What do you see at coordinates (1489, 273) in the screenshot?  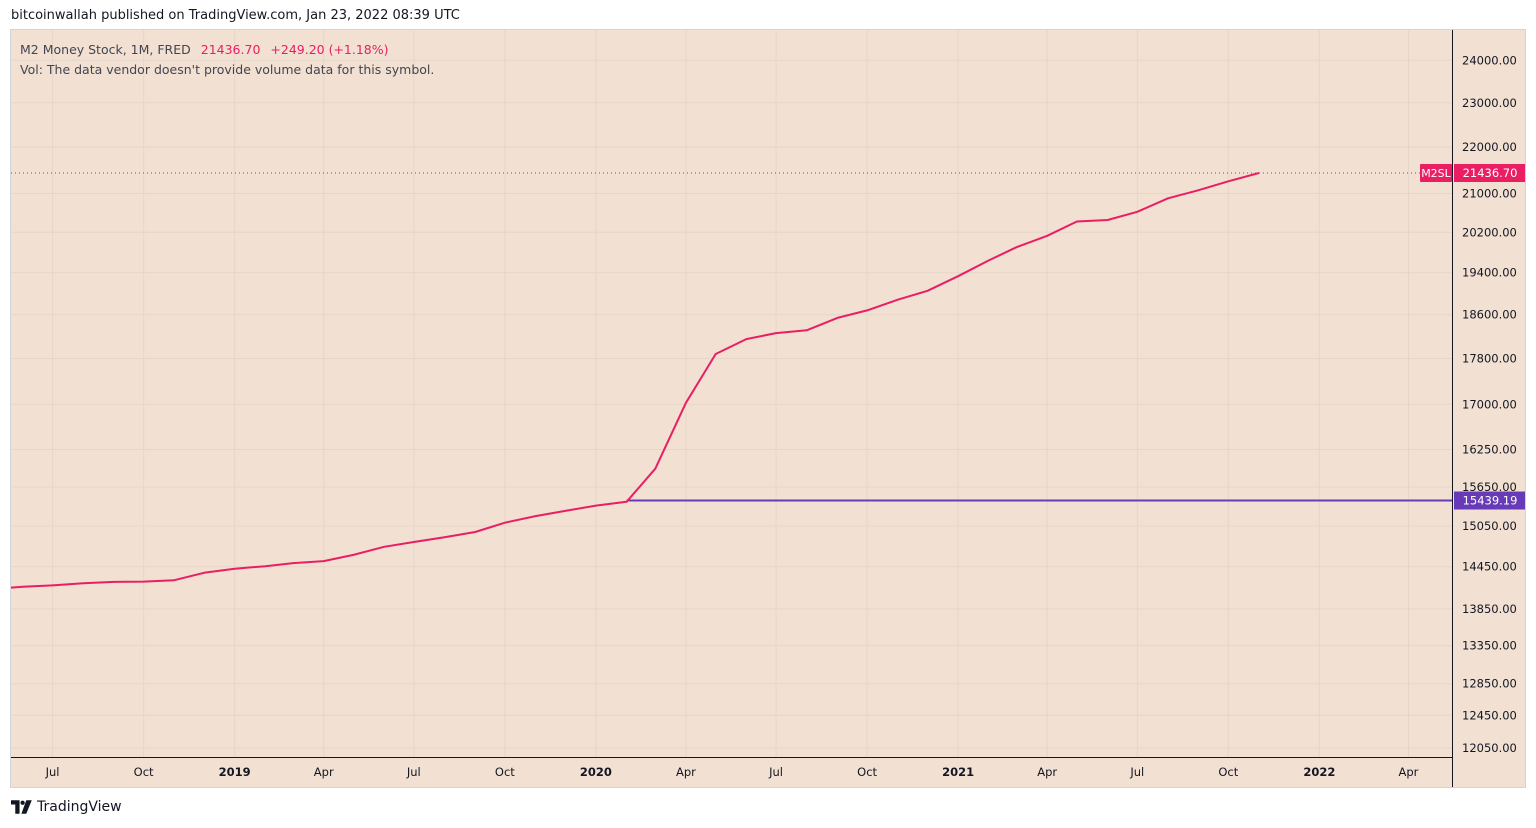 I see `y-tick-label: 19400.00` at bounding box center [1489, 273].